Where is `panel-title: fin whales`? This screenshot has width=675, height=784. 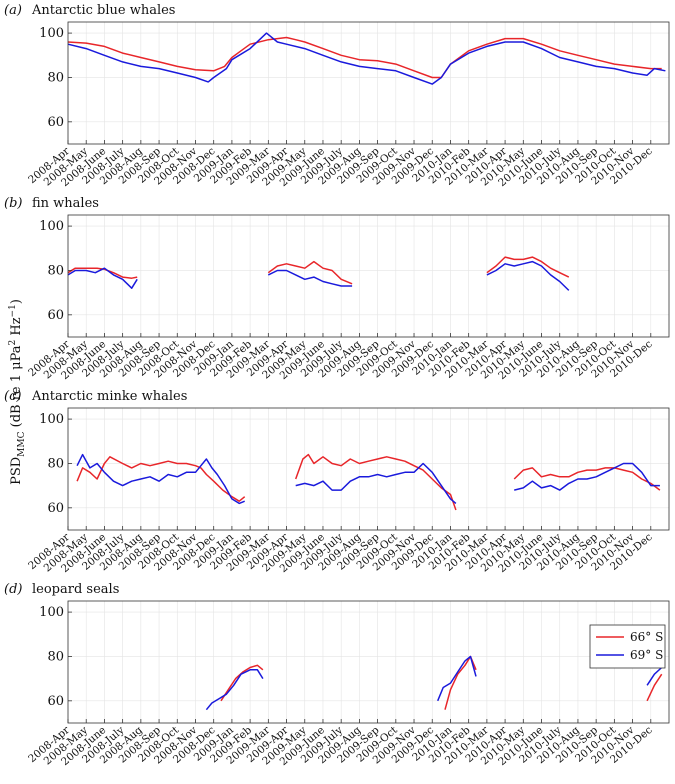 panel-title: fin whales is located at coordinates (65, 203).